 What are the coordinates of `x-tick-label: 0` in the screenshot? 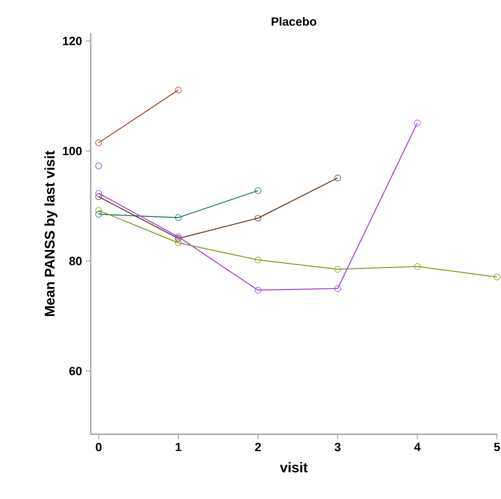 It's located at (99, 447).